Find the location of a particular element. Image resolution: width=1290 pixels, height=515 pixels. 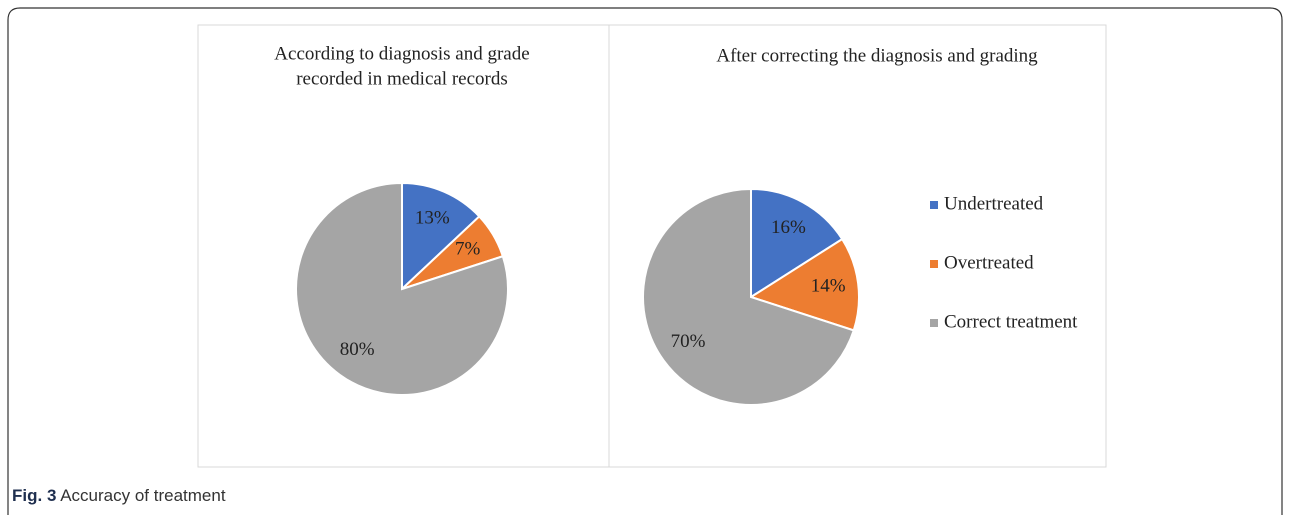

data-label: 80% is located at coordinates (357, 349).